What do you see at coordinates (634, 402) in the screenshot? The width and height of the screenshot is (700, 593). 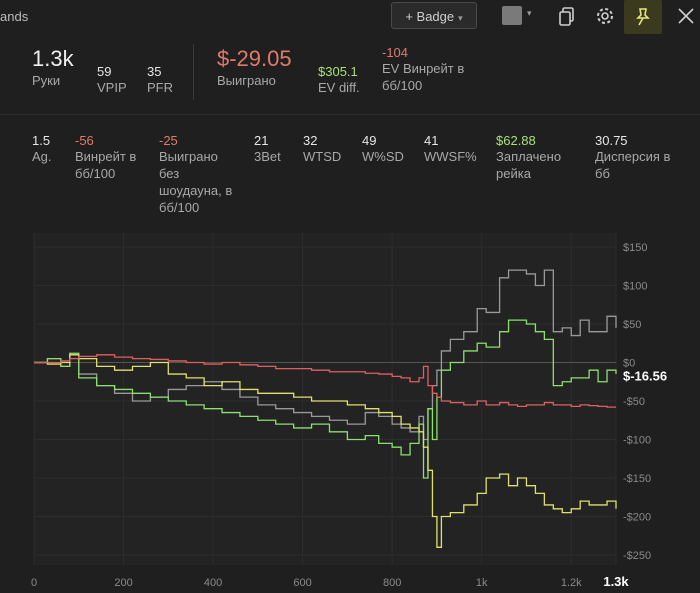 I see `y-tick-label: -$50` at bounding box center [634, 402].